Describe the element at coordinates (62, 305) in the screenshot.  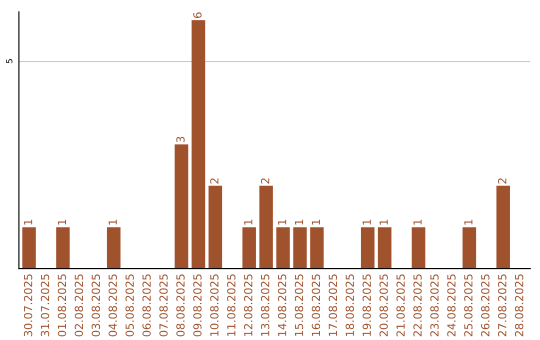
I see `x-tick-label: 01.08.2025` at that location.